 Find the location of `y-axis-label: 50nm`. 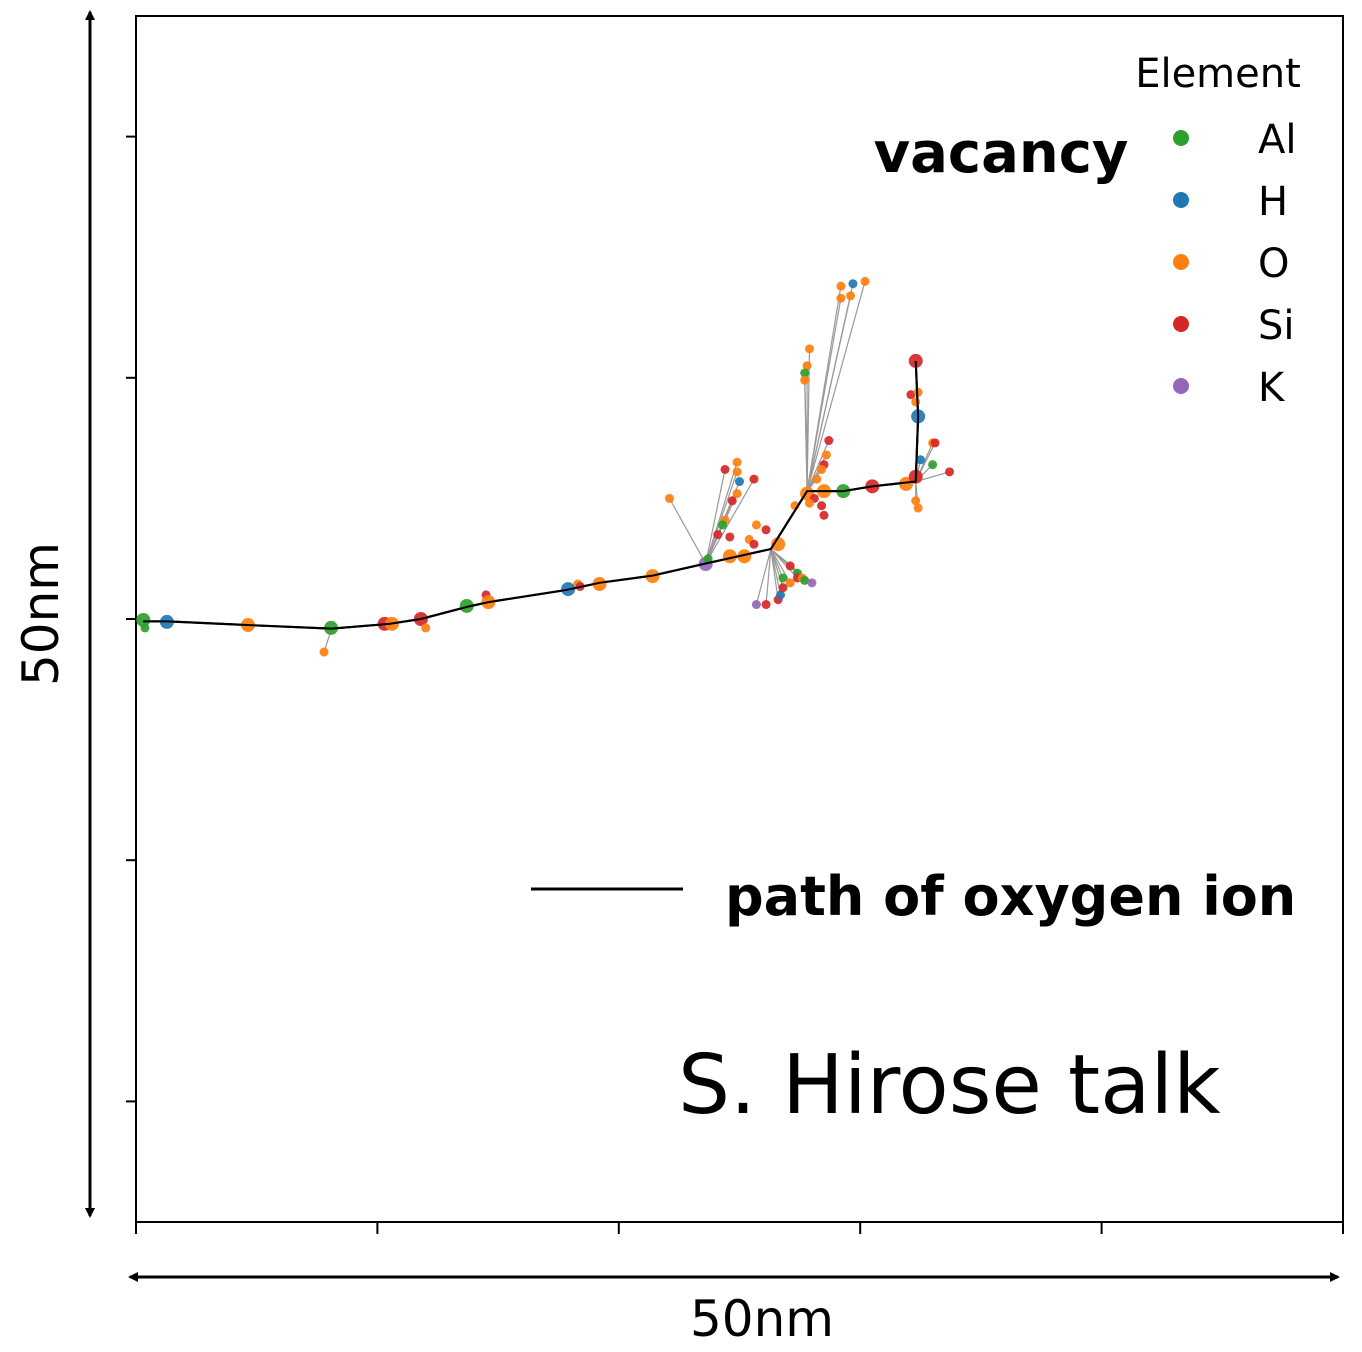

y-axis-label: 50nm is located at coordinates (41, 614).